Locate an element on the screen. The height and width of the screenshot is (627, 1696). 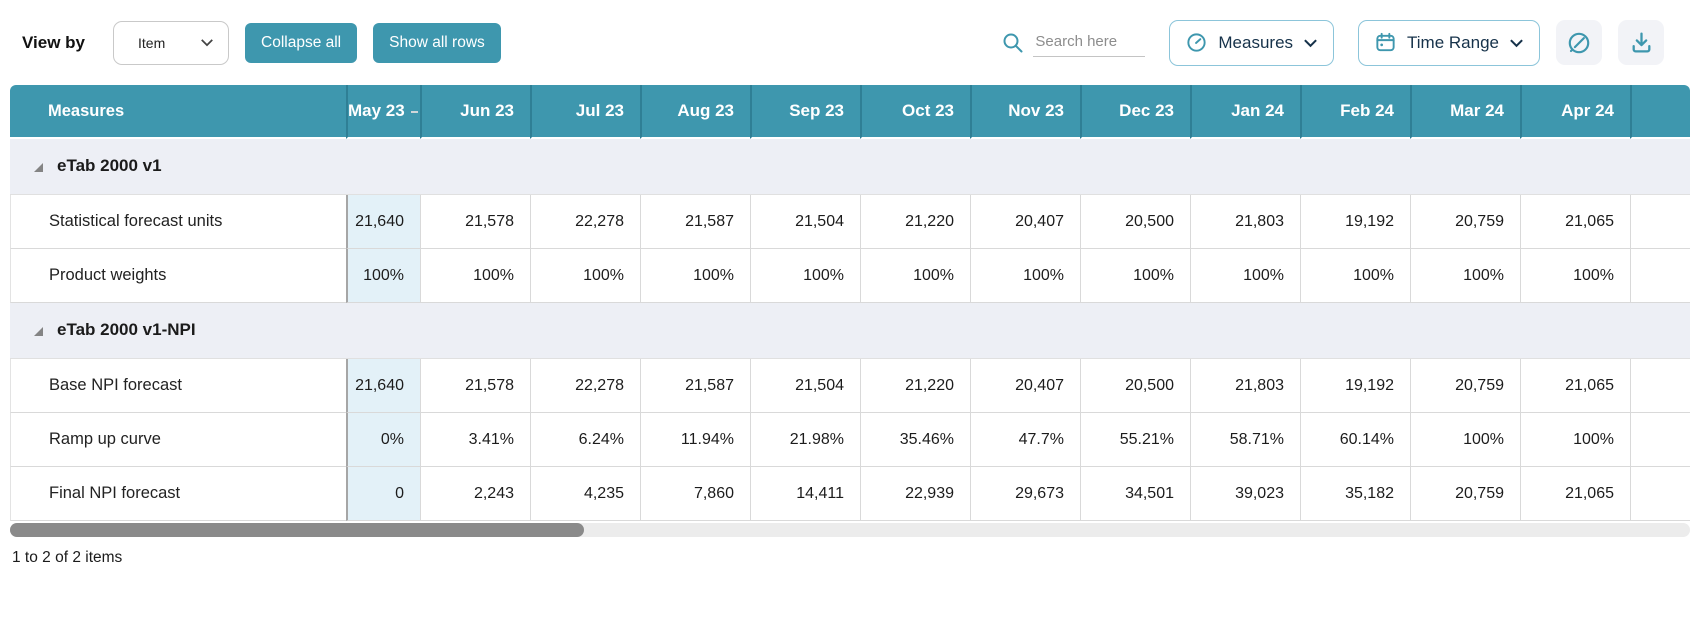
value-cell: 47.7% is located at coordinates (1025, 440).